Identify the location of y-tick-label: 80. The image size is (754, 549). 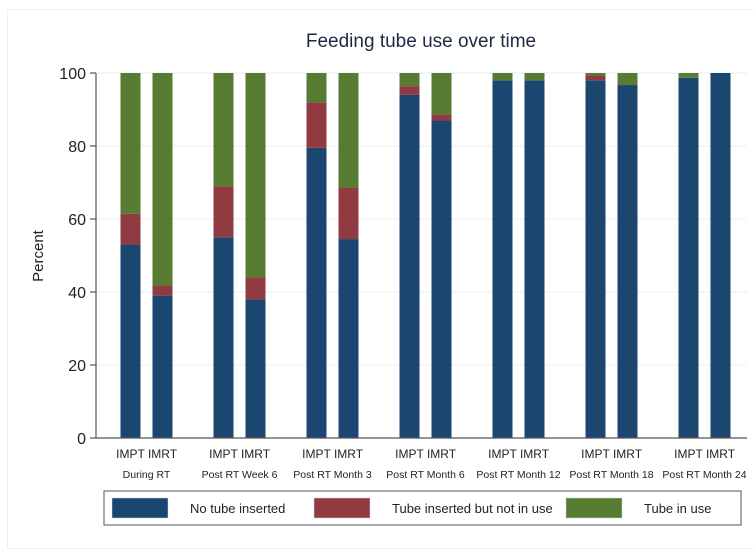
(77, 147).